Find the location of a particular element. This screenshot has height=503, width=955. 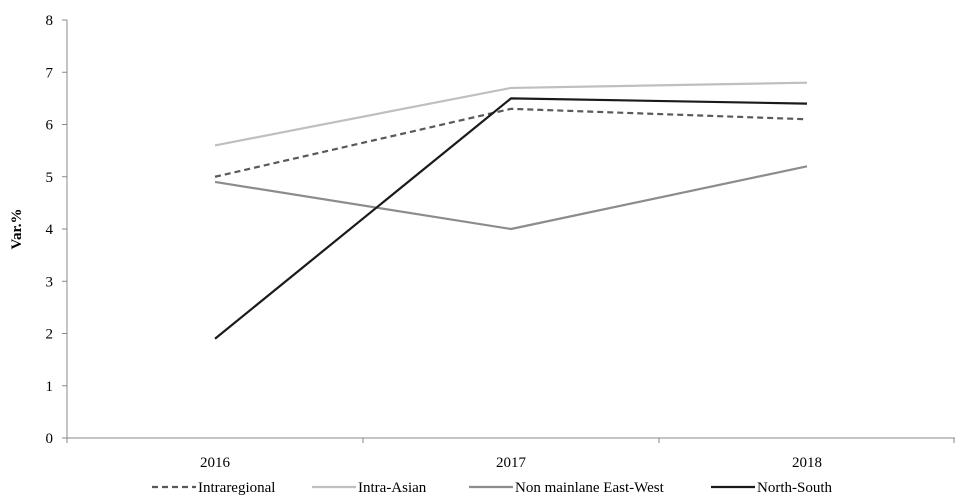

legend-label: North-South is located at coordinates (795, 488).